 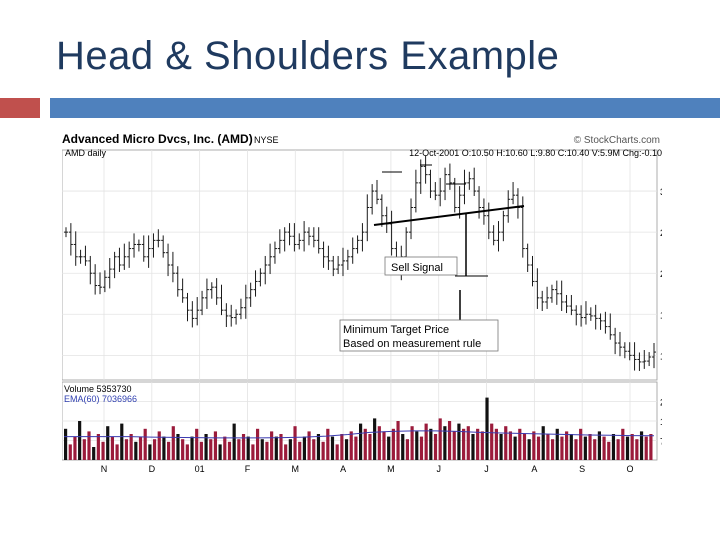 I want to click on company-name: Advanced Micro Dvcs, Inc. (AMD), so click(x=157, y=139).